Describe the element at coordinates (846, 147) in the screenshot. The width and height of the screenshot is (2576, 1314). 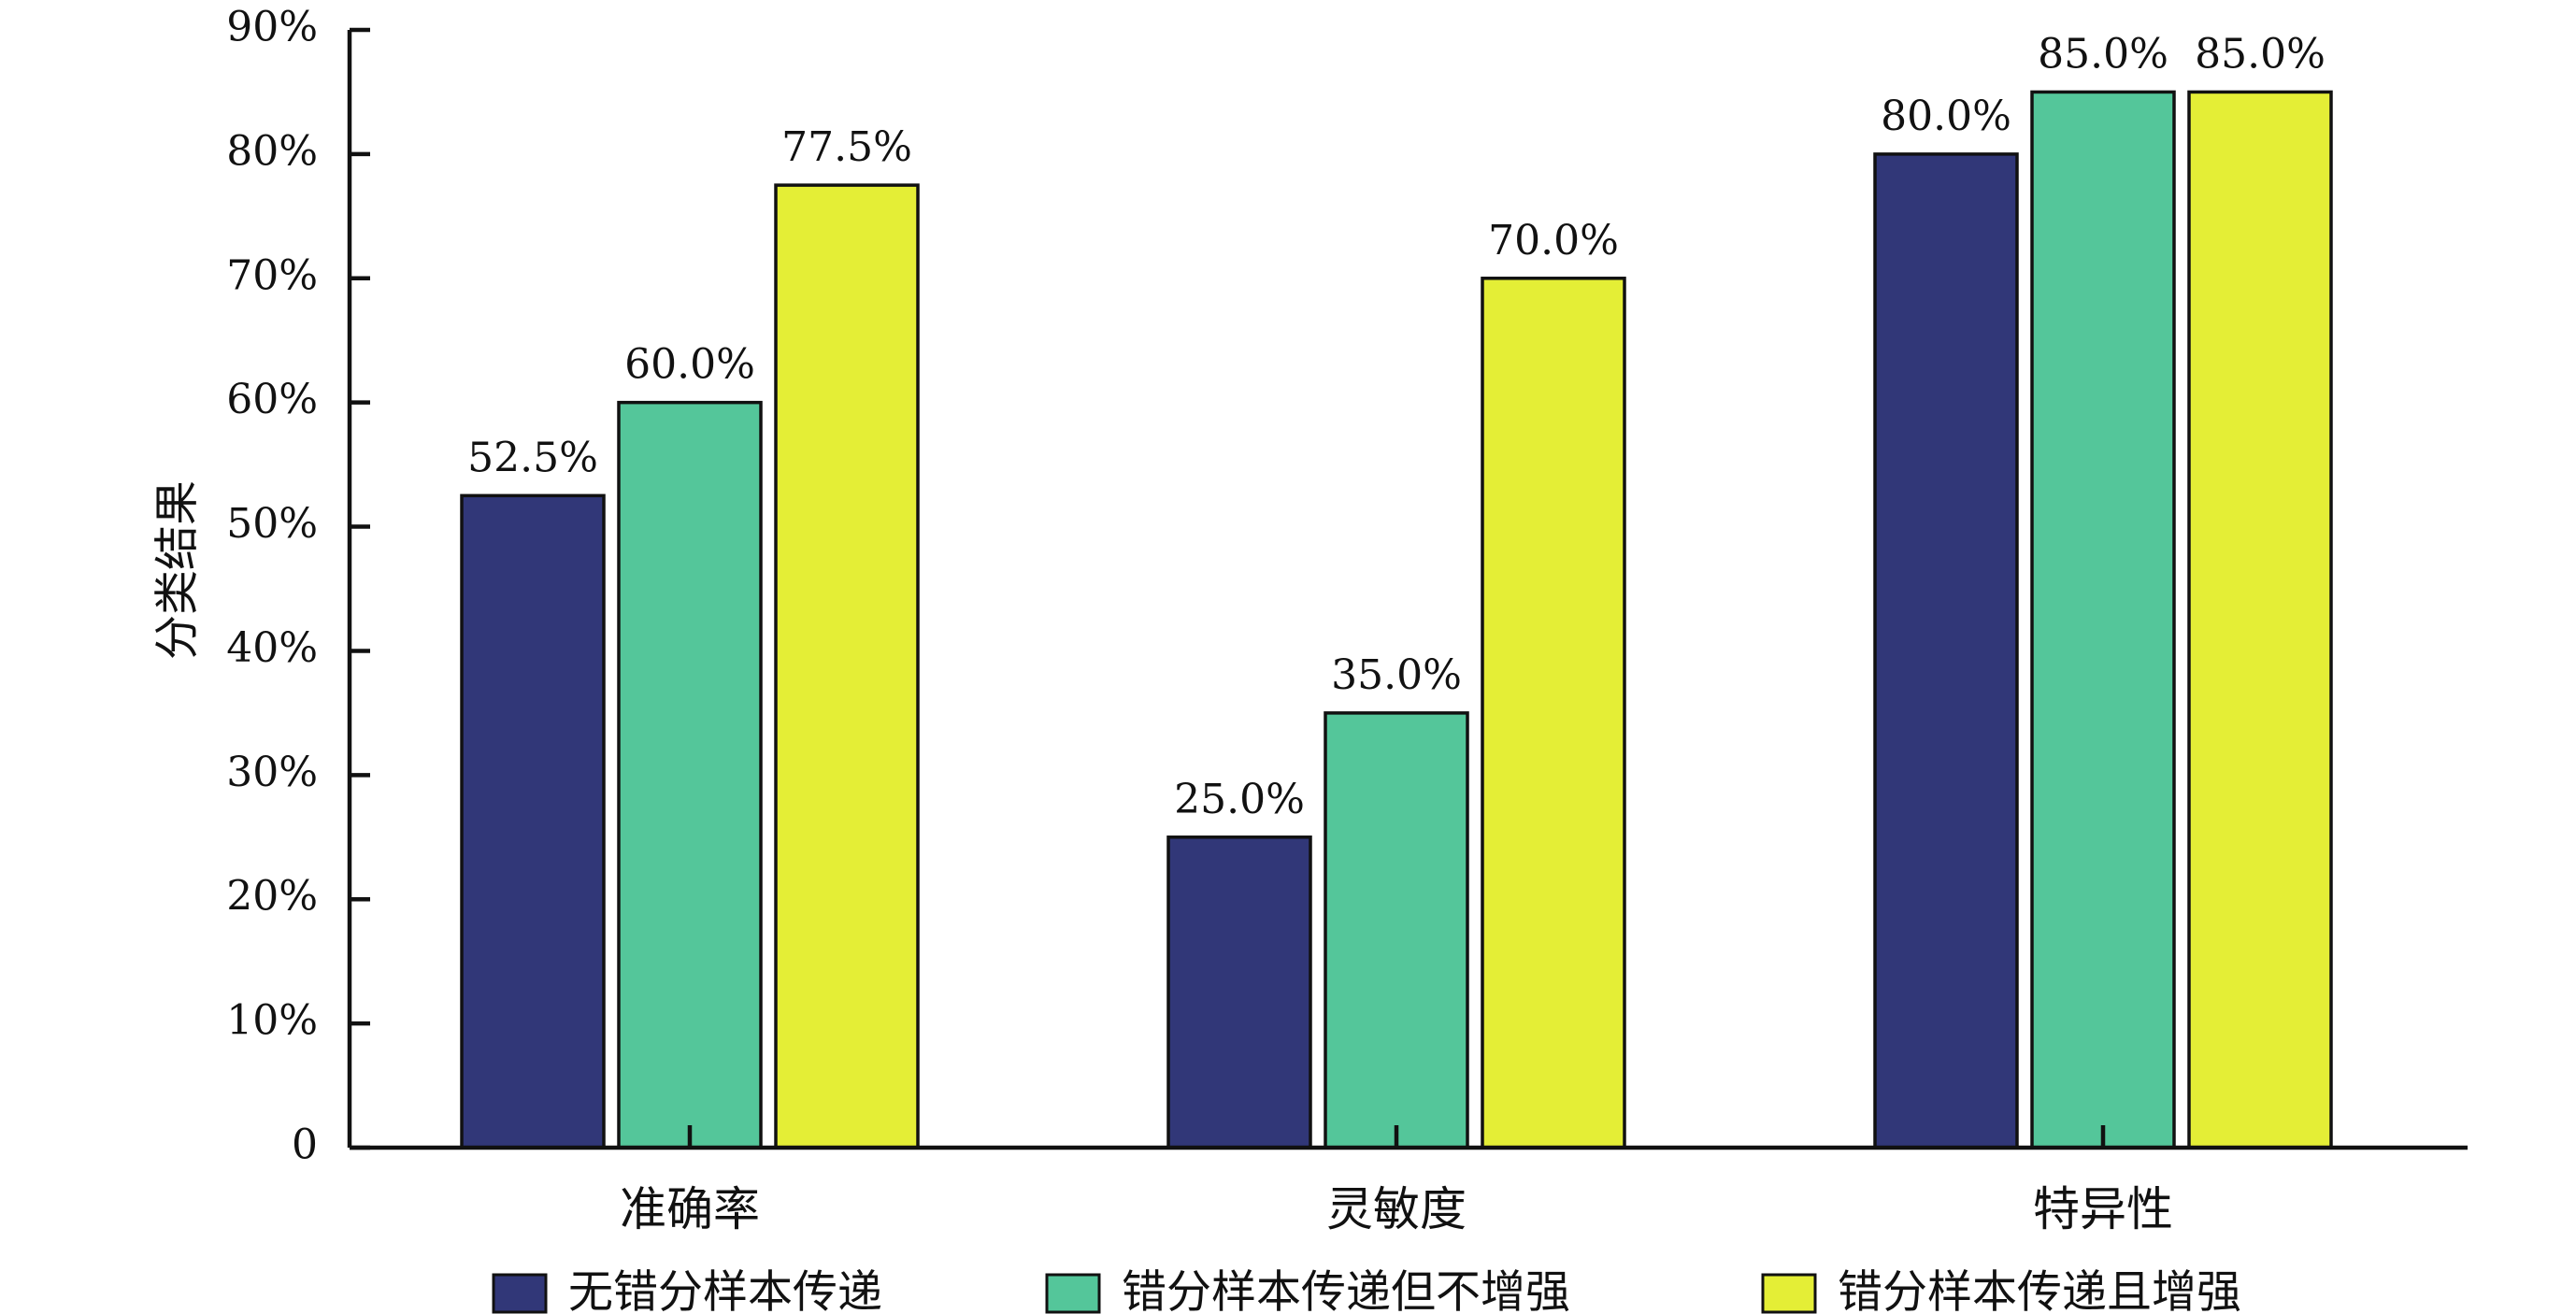
I see `data-label: 77.5%` at that location.